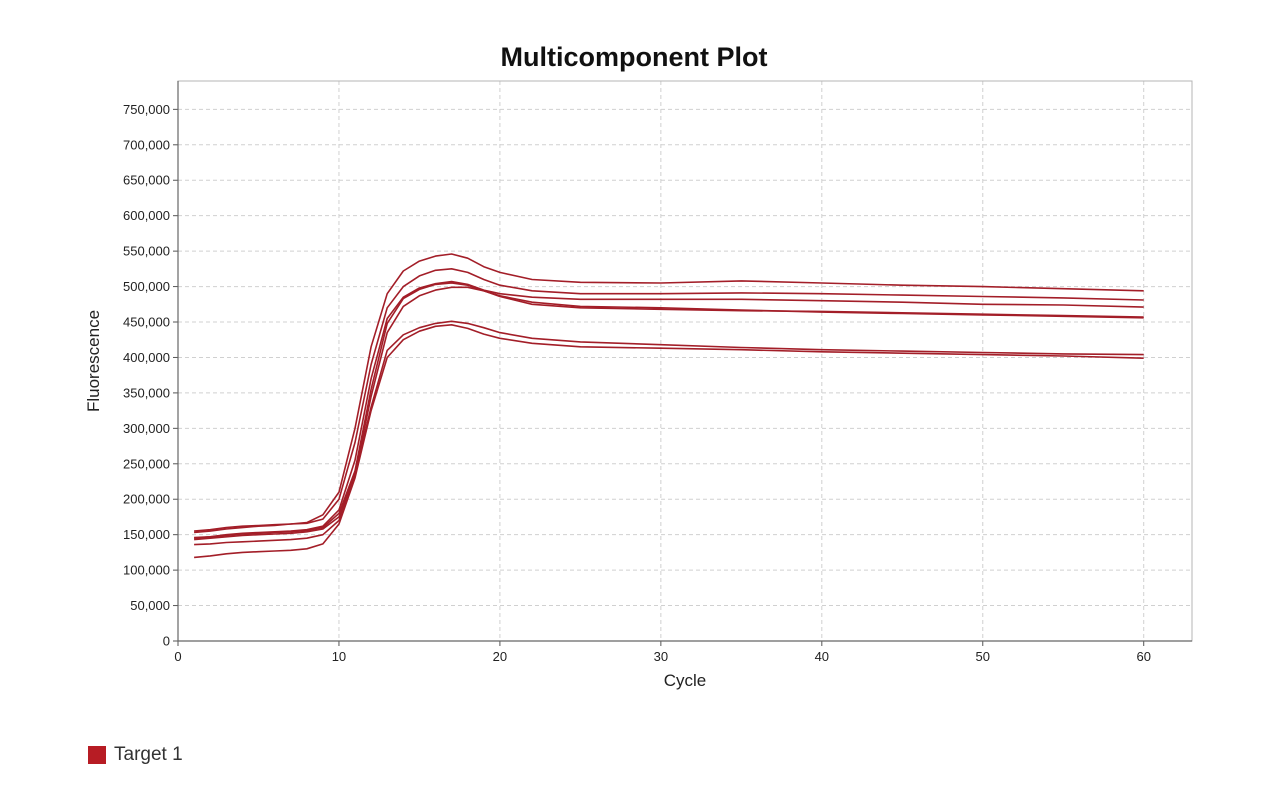 This screenshot has width=1268, height=793. Describe the element at coordinates (146, 251) in the screenshot. I see `y-tick-label: 550,000` at that location.